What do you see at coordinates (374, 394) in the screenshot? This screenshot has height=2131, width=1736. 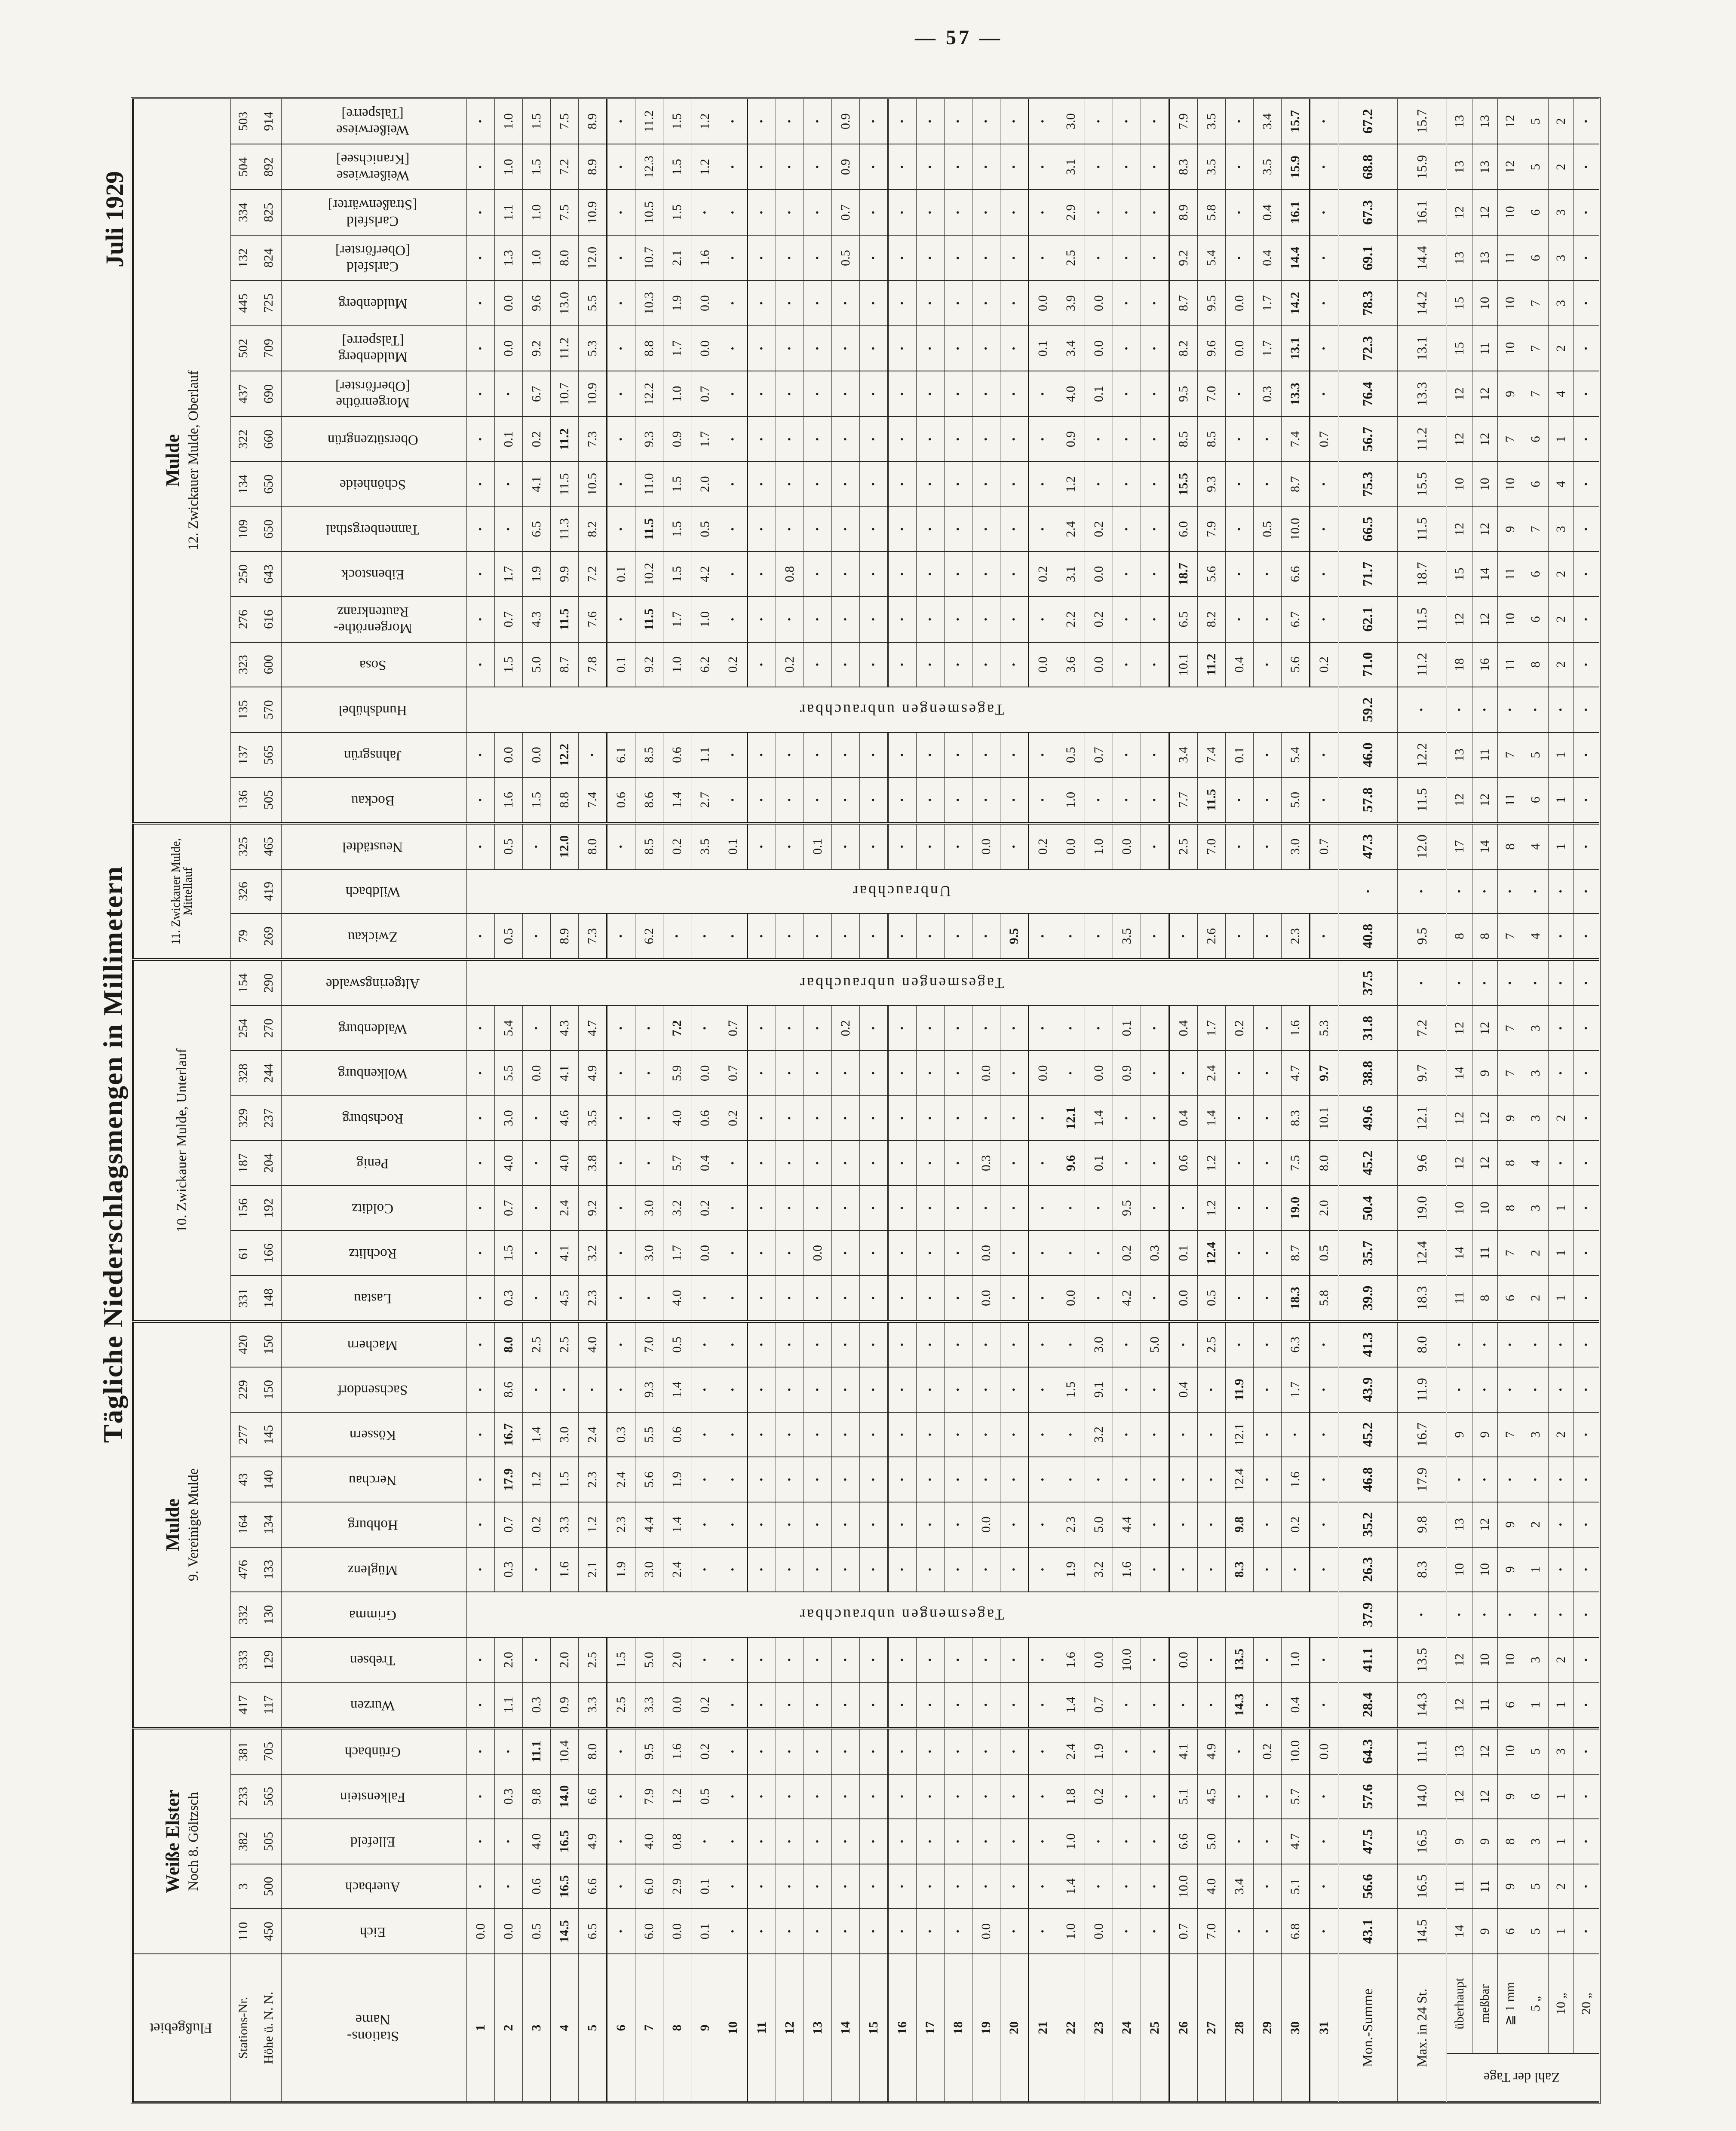 I see `station-name: Morgenröthe [Oberförster]` at bounding box center [374, 394].